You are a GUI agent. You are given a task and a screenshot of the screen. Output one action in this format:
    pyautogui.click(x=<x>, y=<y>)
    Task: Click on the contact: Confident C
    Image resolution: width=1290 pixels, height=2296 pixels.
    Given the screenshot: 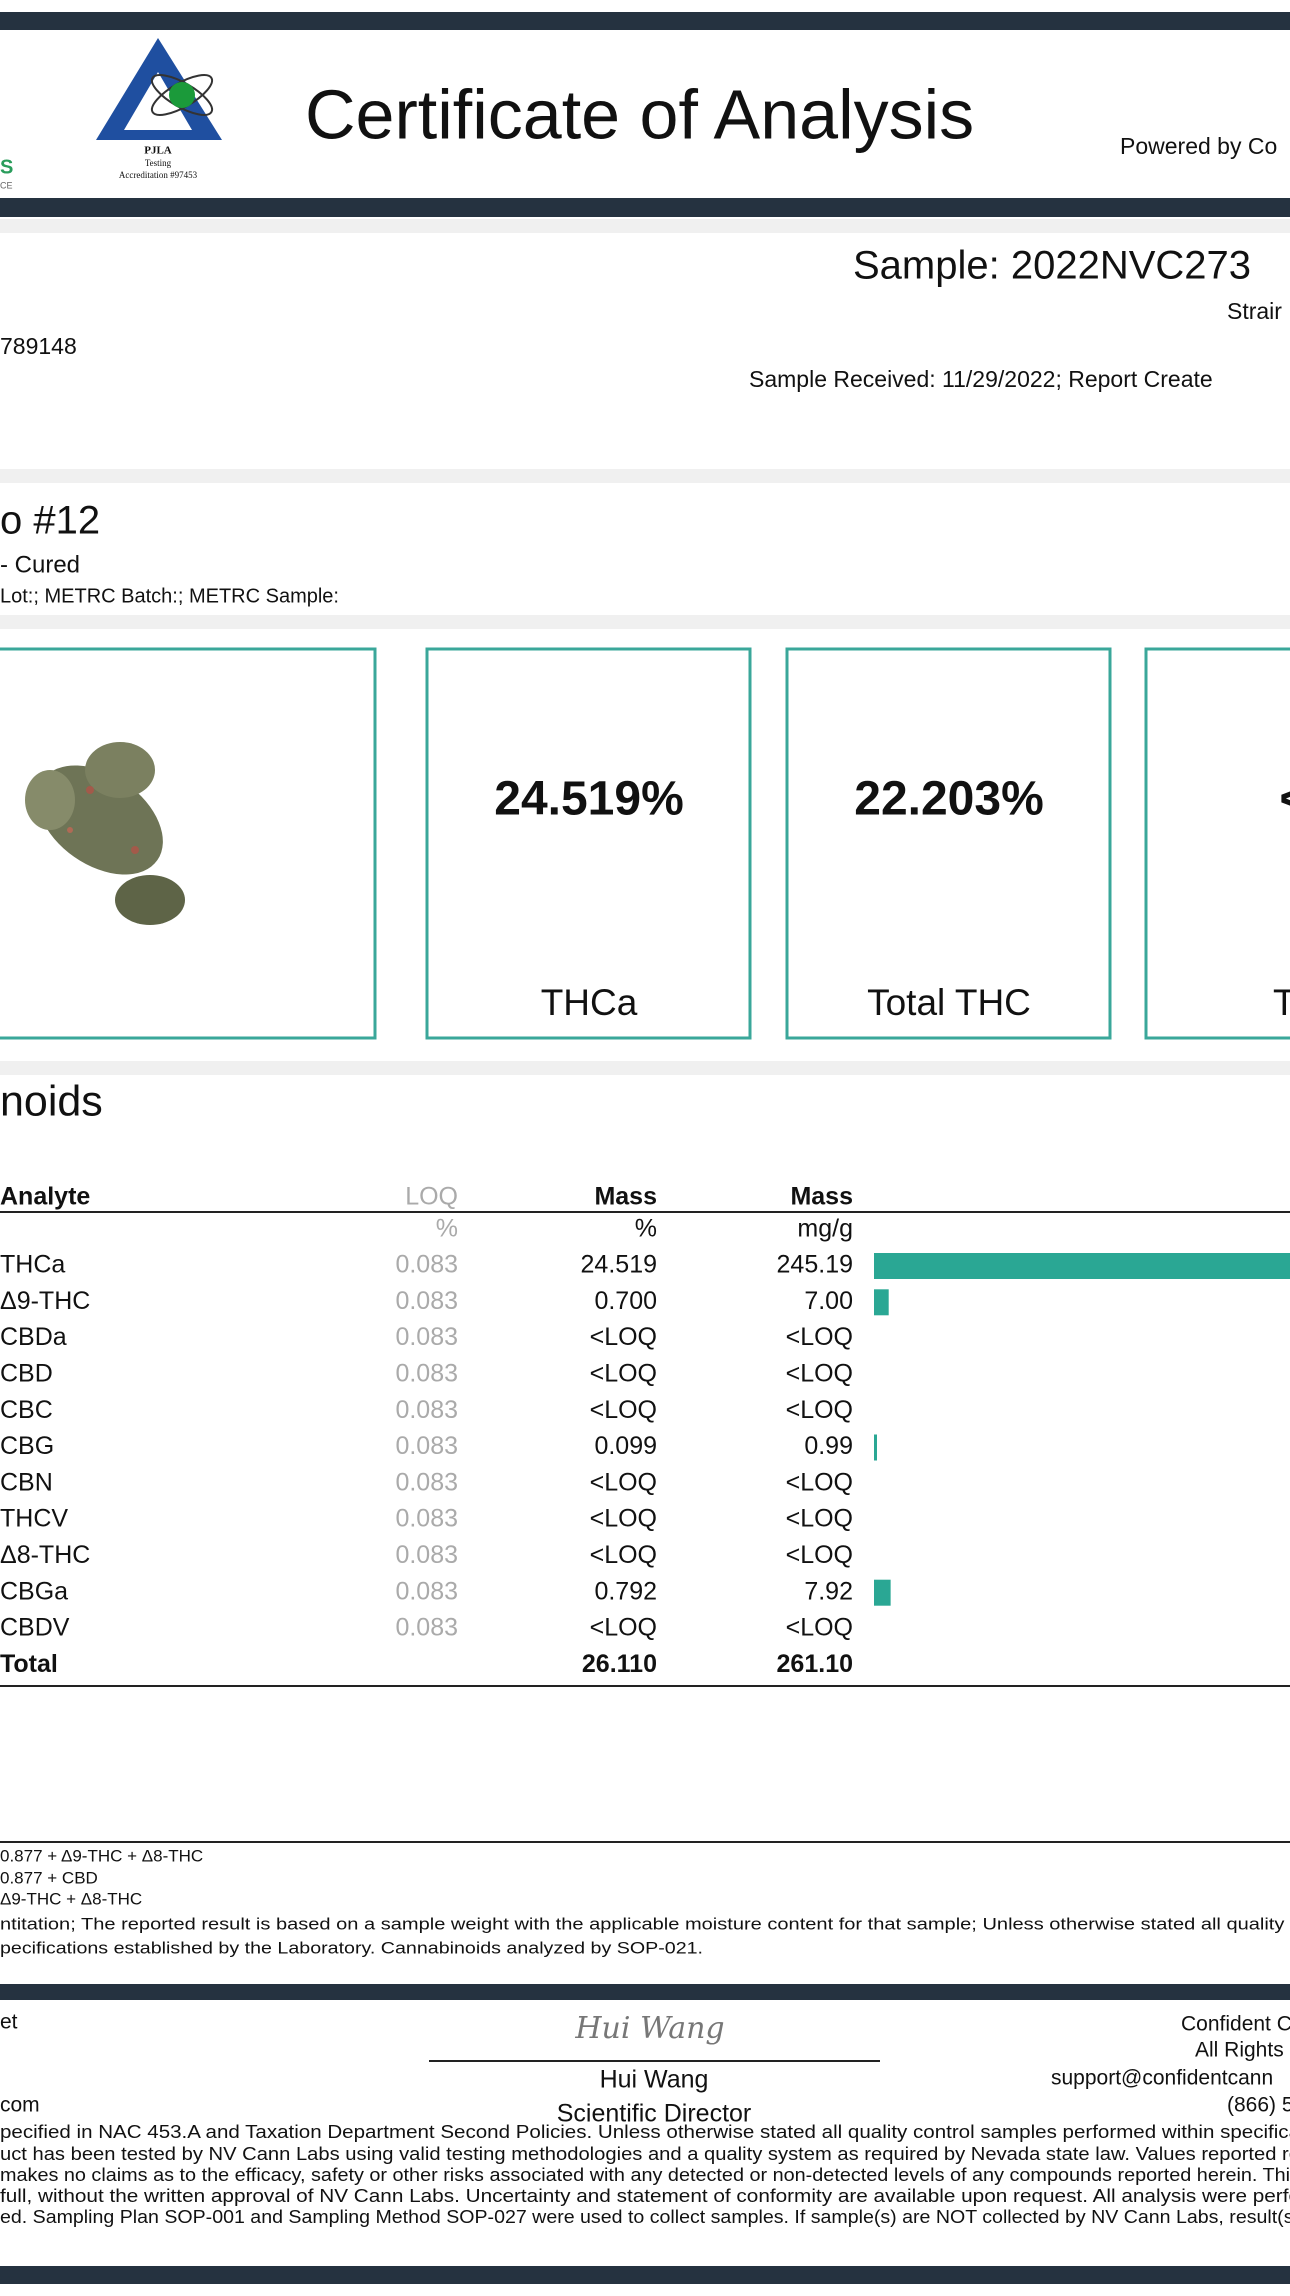 What is the action you would take?
    pyautogui.click(x=1235, y=2024)
    